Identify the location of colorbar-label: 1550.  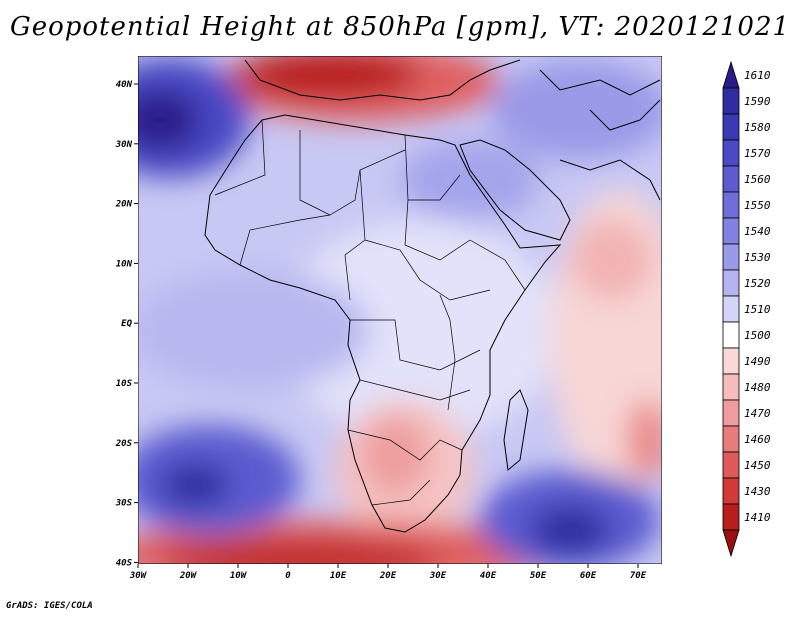
(757, 205).